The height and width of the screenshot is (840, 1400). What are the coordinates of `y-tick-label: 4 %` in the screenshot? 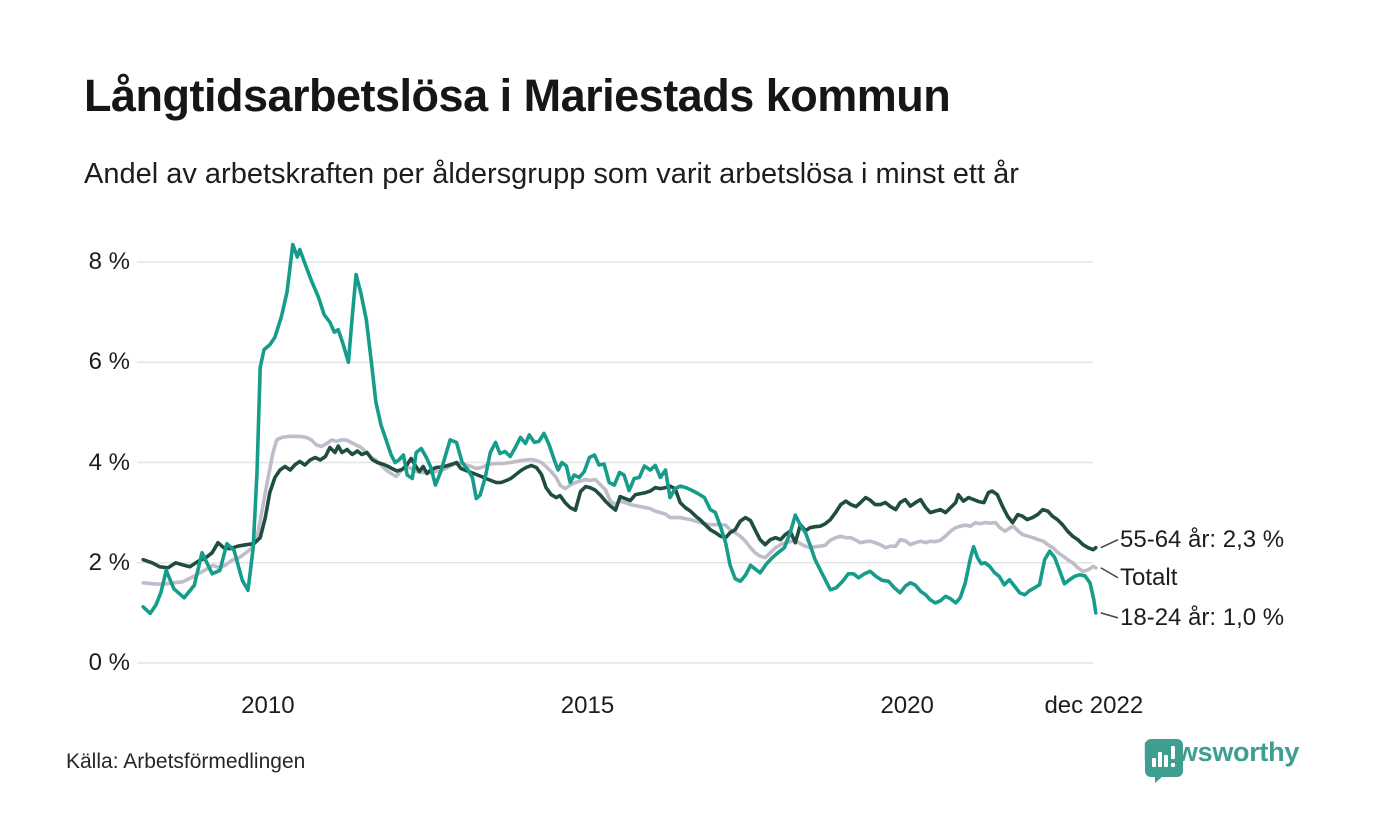 It's located at (109, 462).